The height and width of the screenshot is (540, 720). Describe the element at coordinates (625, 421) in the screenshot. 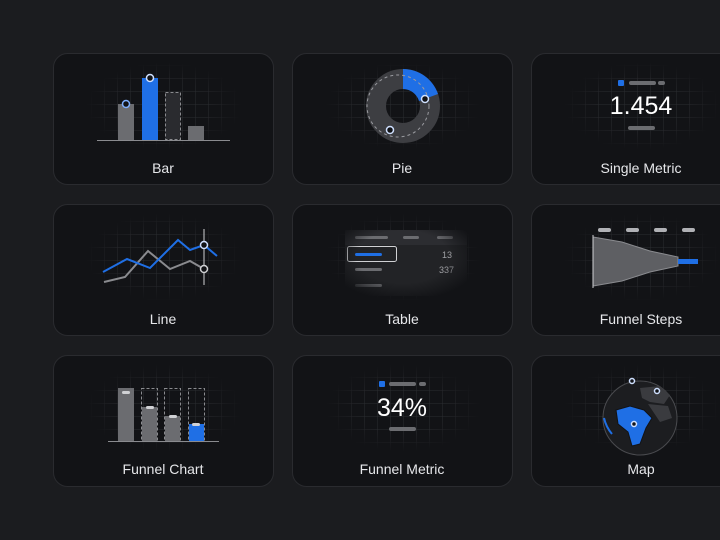

I see `card-map: Map` at that location.